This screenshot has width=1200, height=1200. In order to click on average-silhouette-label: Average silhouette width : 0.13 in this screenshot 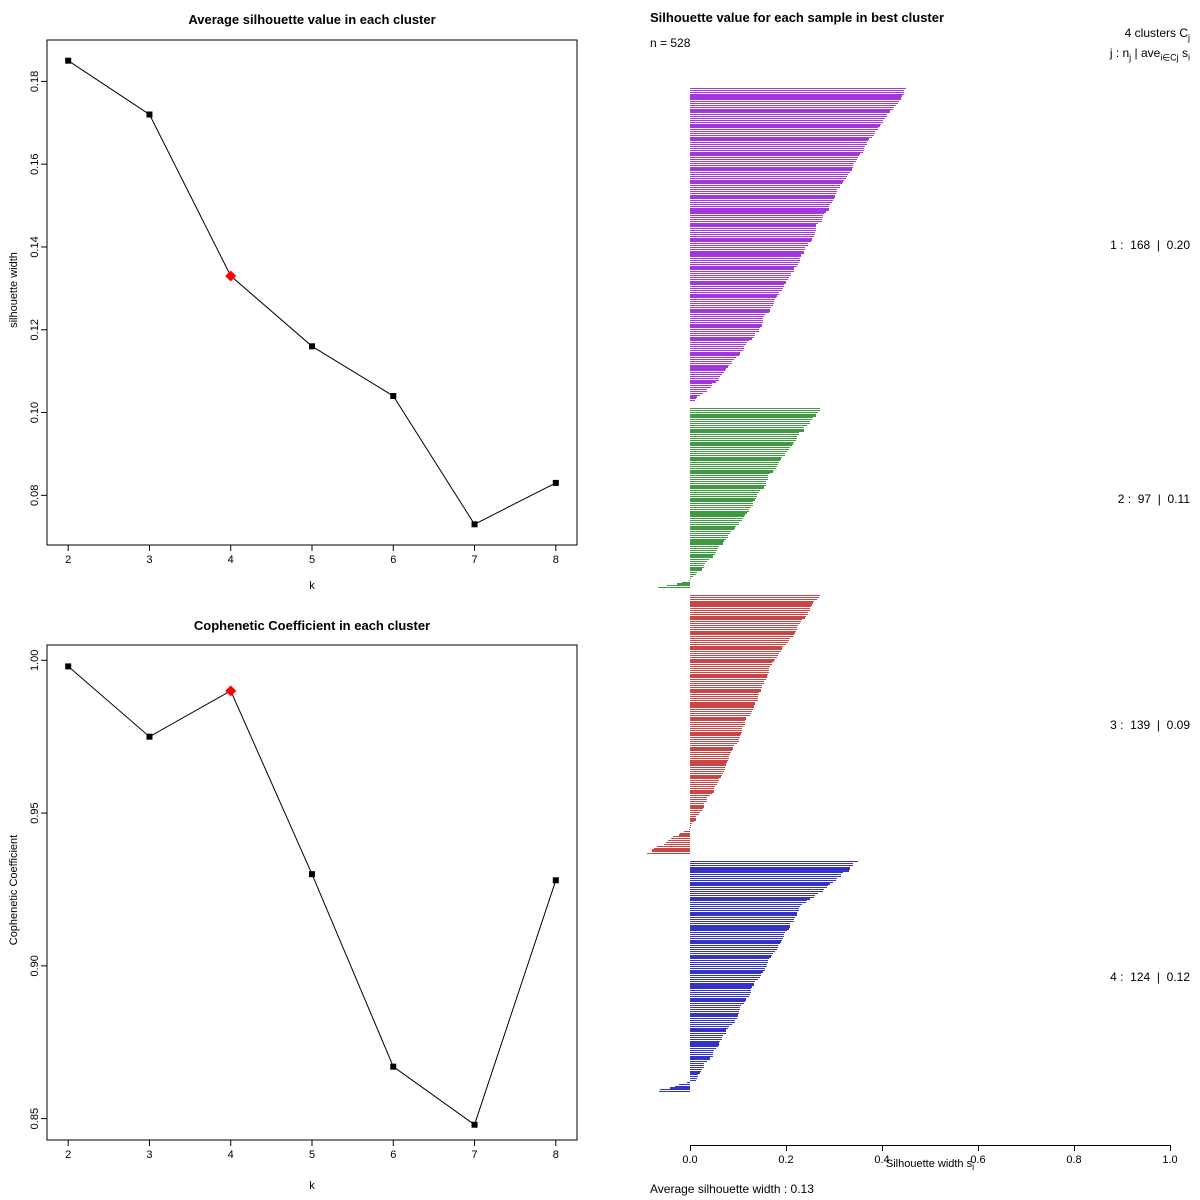, I will do `click(732, 1189)`.